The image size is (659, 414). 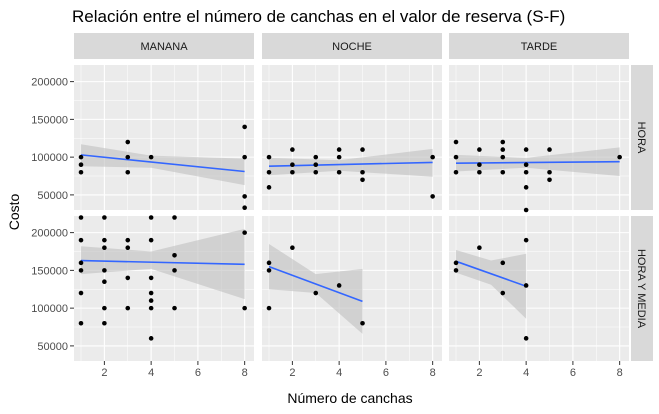 I want to click on y-tick-label: 50000, so click(x=52, y=196).